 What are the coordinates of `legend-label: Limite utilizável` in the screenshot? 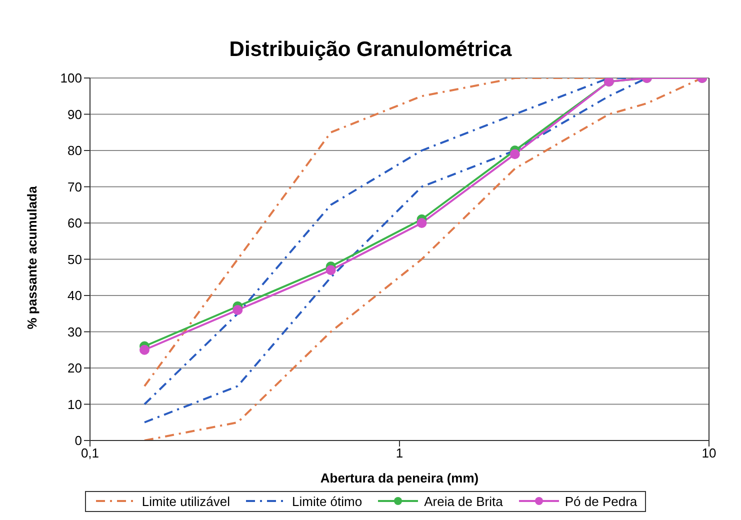 It's located at (186, 501).